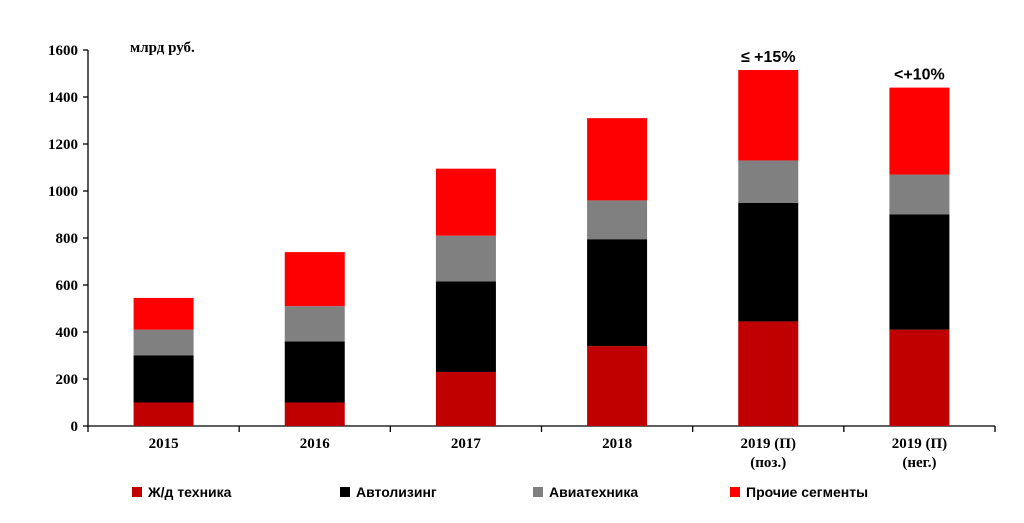 This screenshot has height=523, width=1024. What do you see at coordinates (162, 48) in the screenshot?
I see `unit-label: млрд руб.` at bounding box center [162, 48].